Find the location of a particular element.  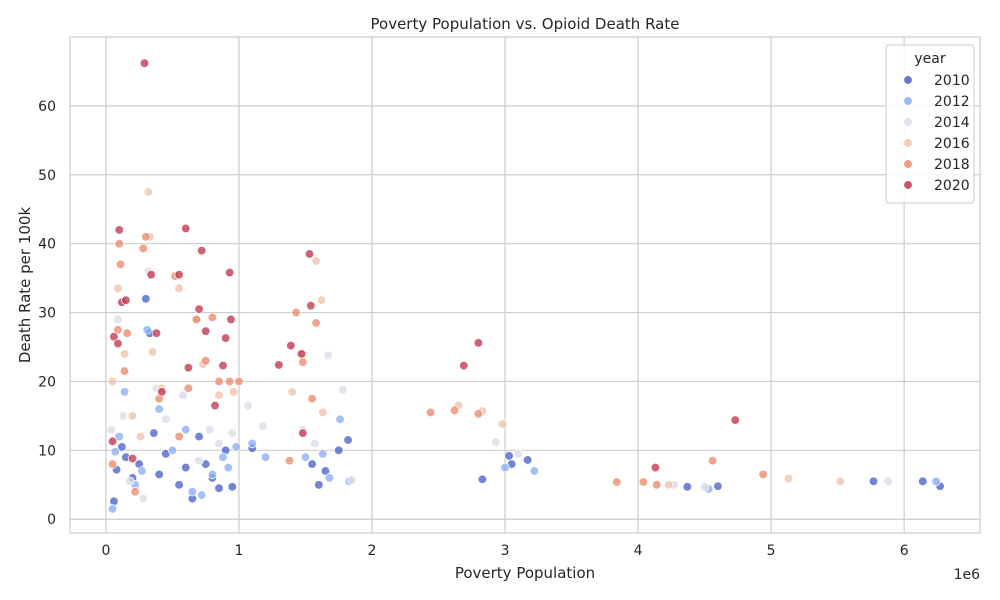

y-tick-label: 0 is located at coordinates (51, 520).